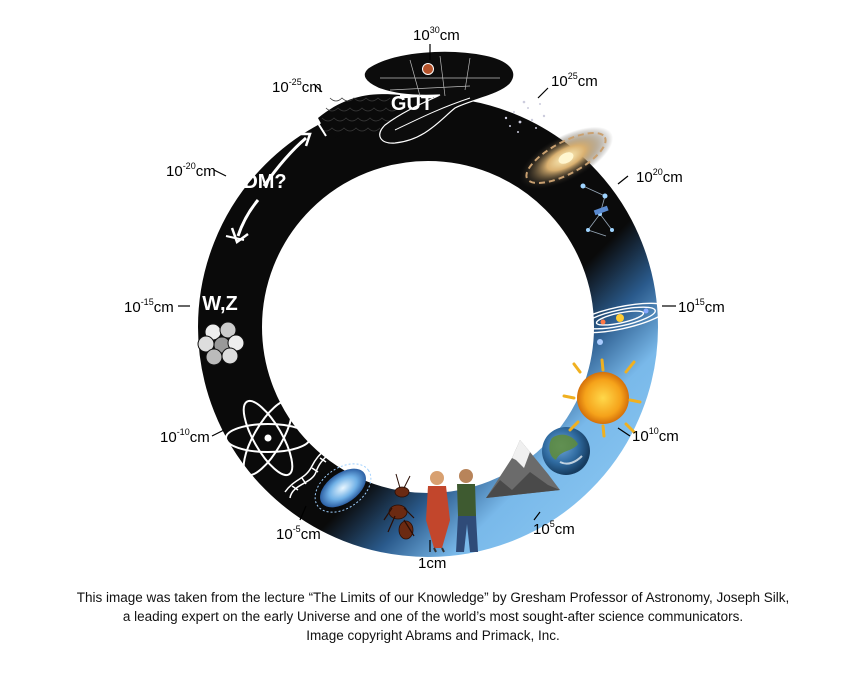 This screenshot has width=866, height=680. Describe the element at coordinates (659, 176) in the screenshot. I see `scale-label-1e20: 1020cm` at that location.